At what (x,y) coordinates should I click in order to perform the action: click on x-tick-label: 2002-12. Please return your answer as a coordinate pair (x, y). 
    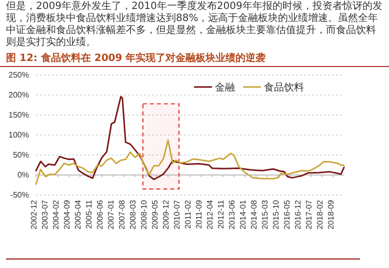
    Looking at the image, I should click on (34, 214).